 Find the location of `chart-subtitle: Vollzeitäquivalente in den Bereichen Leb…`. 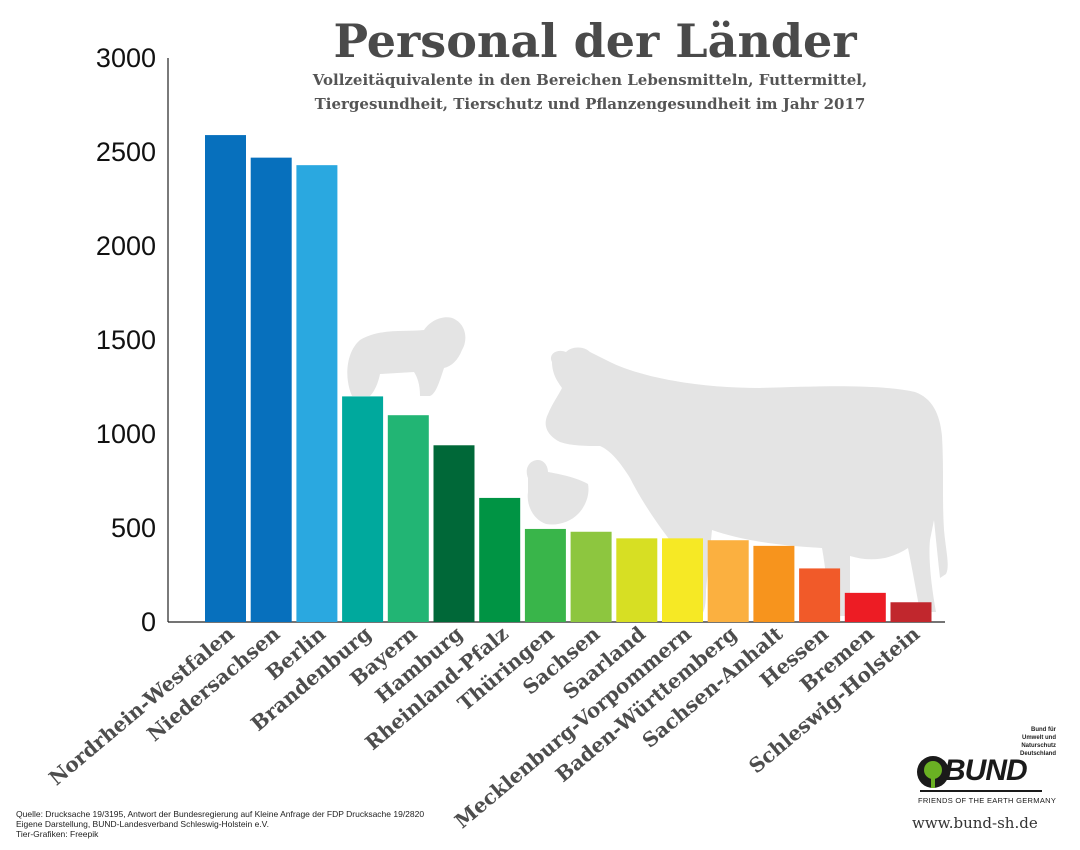

chart-subtitle: Vollzeitäquivalente in den Bereichen Leb… is located at coordinates (590, 92).